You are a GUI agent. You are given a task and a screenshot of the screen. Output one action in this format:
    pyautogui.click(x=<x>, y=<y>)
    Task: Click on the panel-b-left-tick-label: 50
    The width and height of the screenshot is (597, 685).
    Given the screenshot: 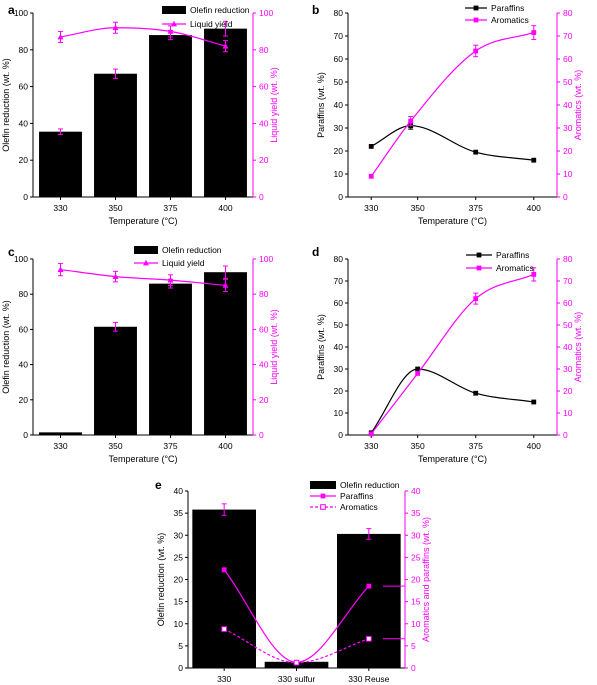 What is the action you would take?
    pyautogui.click(x=339, y=82)
    